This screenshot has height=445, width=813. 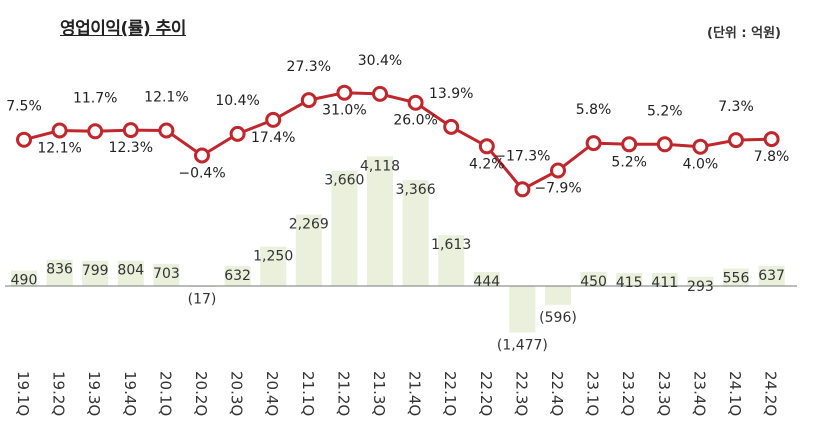 I want to click on unit-label: (단위 : 억원), so click(x=744, y=33).